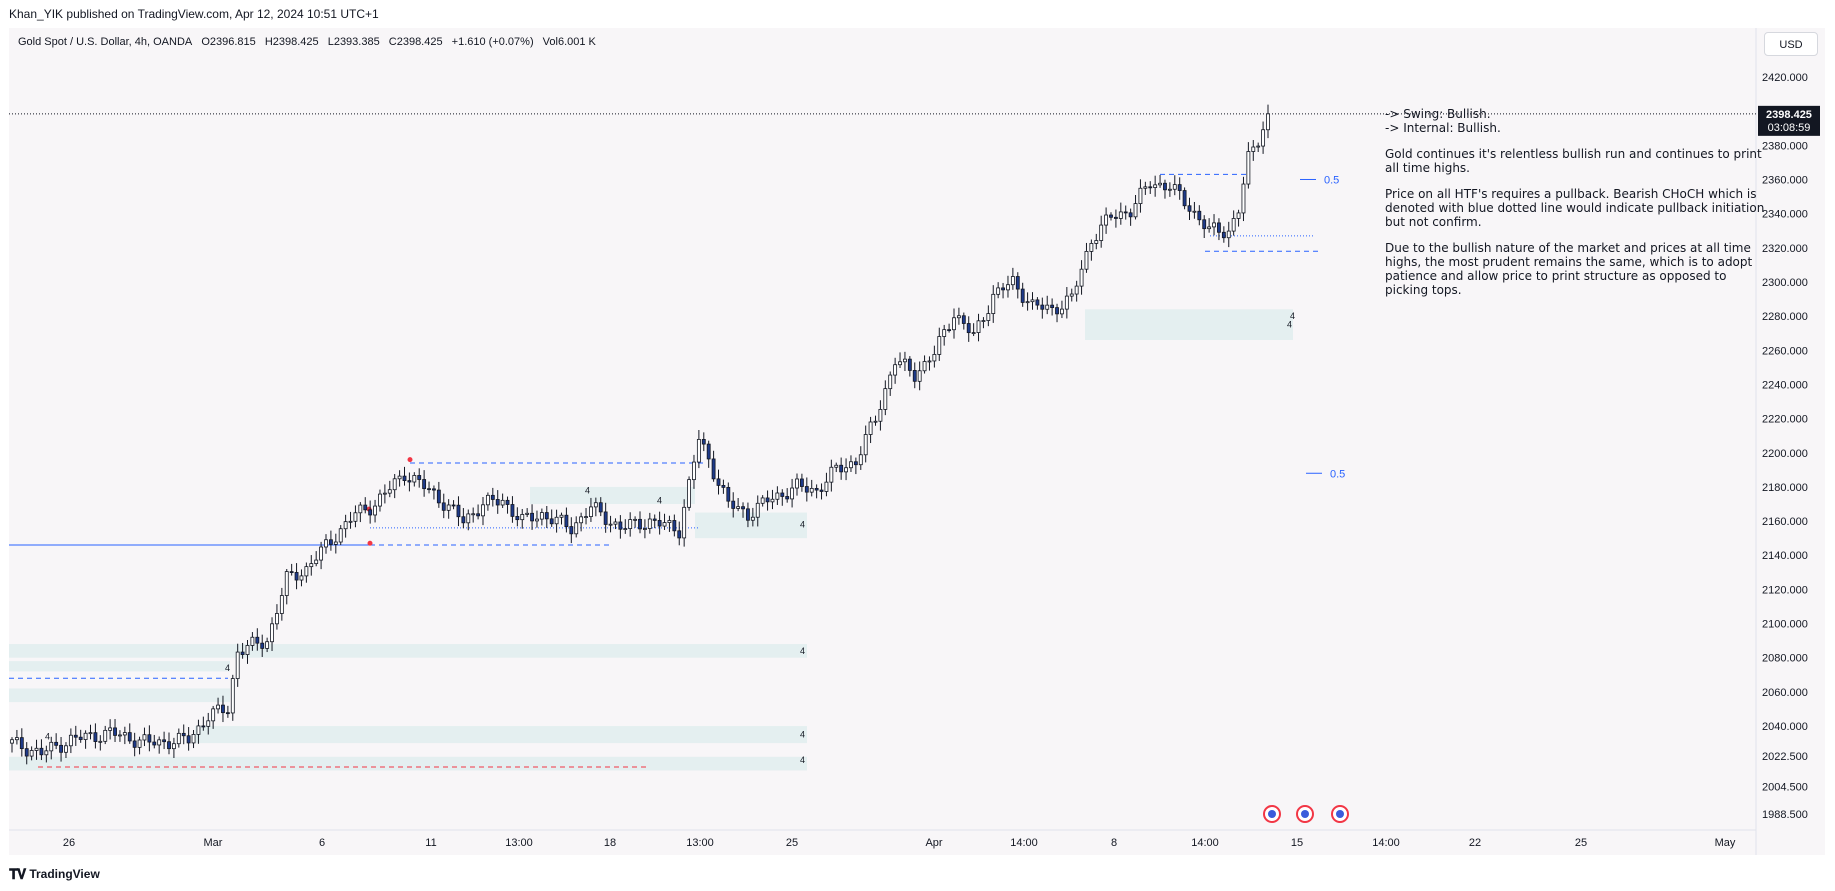  Describe the element at coordinates (410, 460) in the screenshot. I see `swing-point-marker` at that location.